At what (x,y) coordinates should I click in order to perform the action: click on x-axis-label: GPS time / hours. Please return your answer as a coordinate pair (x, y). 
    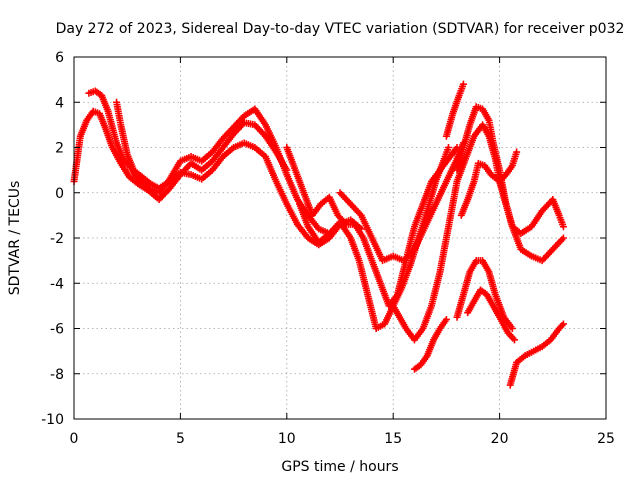
    Looking at the image, I should click on (339, 467).